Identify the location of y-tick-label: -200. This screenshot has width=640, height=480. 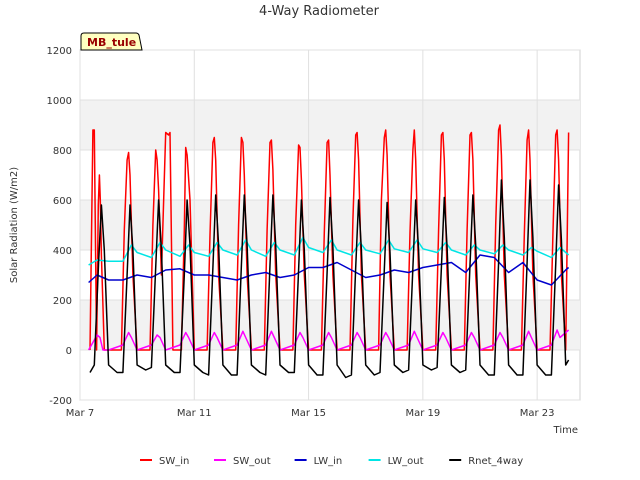
(60, 401).